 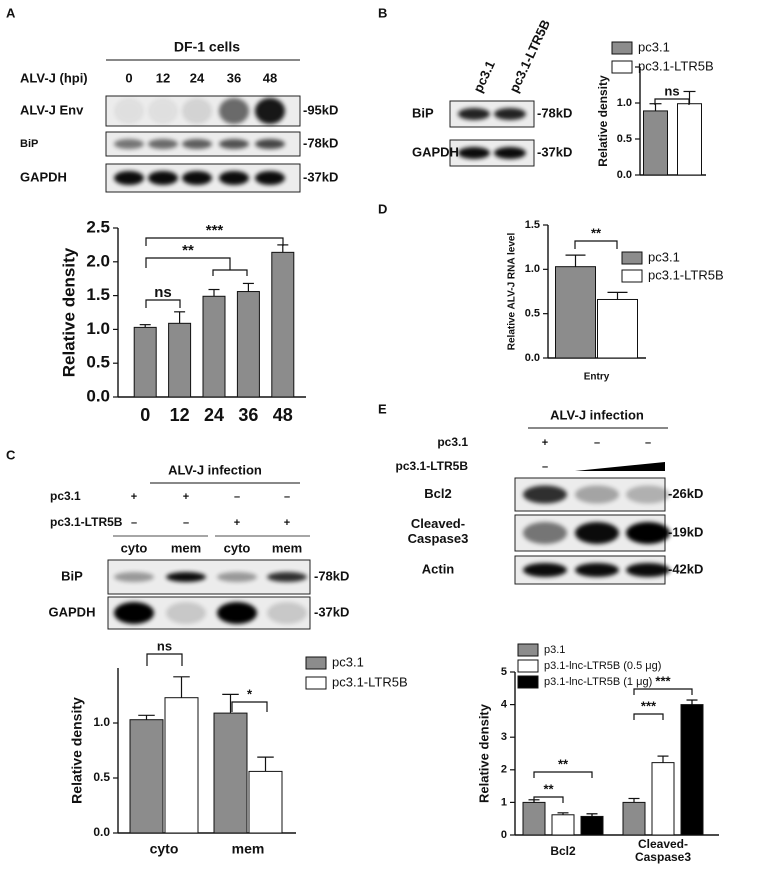 I want to click on panel-label: B, so click(x=382, y=12).